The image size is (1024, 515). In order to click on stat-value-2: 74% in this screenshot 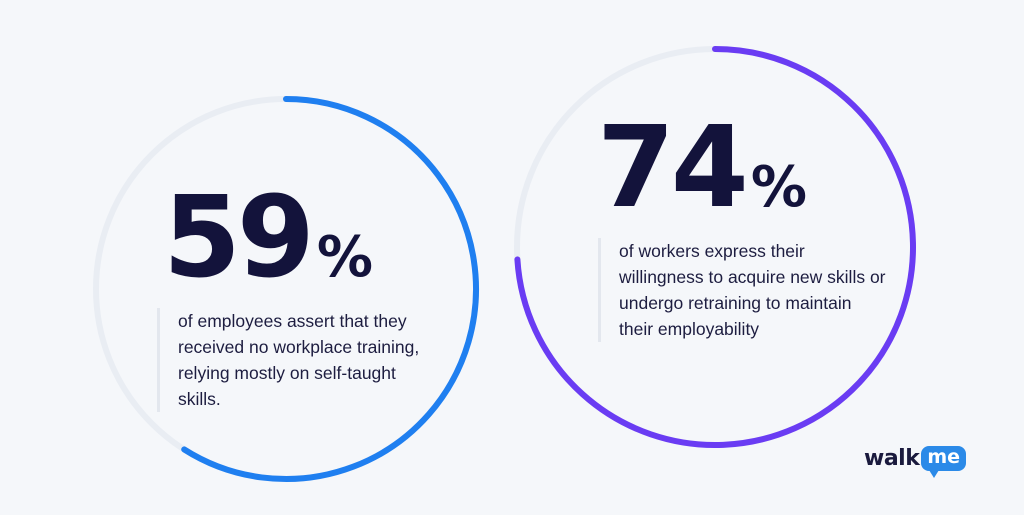, I will do `click(702, 168)`.